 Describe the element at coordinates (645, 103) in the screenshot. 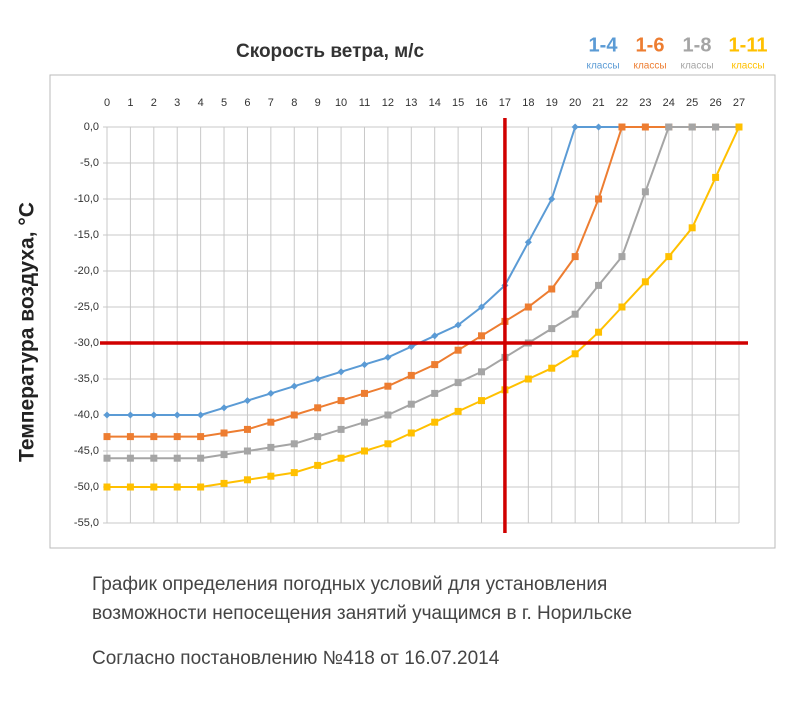

I see `x-tick-label: 23` at that location.